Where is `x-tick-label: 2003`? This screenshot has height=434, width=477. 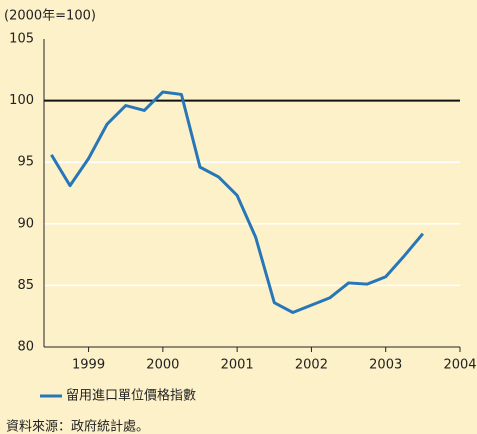 x-tick-label: 2003 is located at coordinates (385, 365).